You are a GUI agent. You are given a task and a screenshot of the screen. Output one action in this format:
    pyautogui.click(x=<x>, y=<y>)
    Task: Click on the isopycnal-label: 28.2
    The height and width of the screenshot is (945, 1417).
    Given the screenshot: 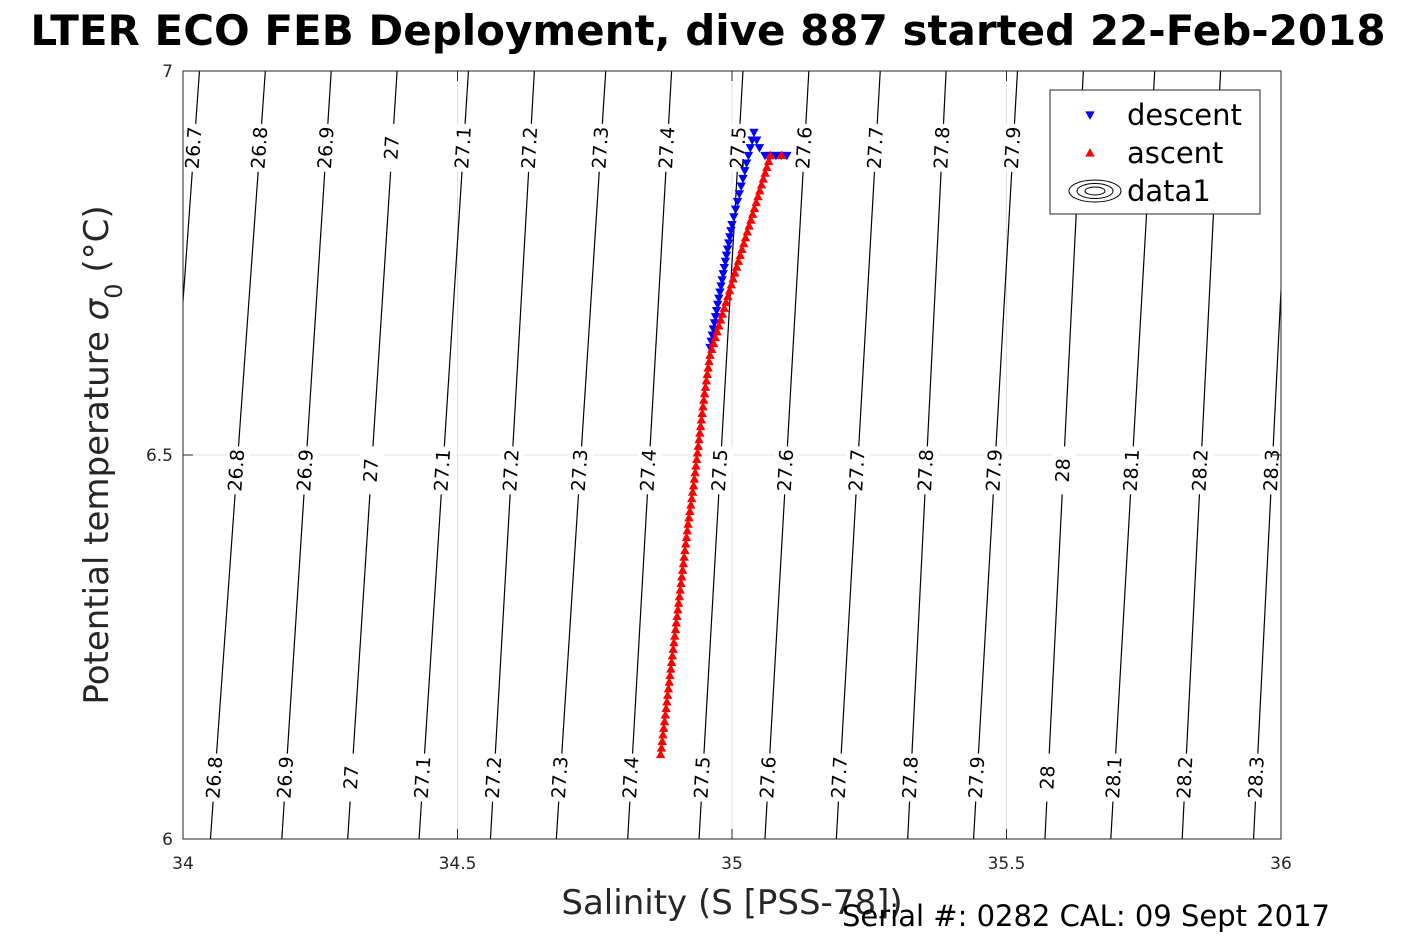 What is the action you would take?
    pyautogui.click(x=1185, y=777)
    